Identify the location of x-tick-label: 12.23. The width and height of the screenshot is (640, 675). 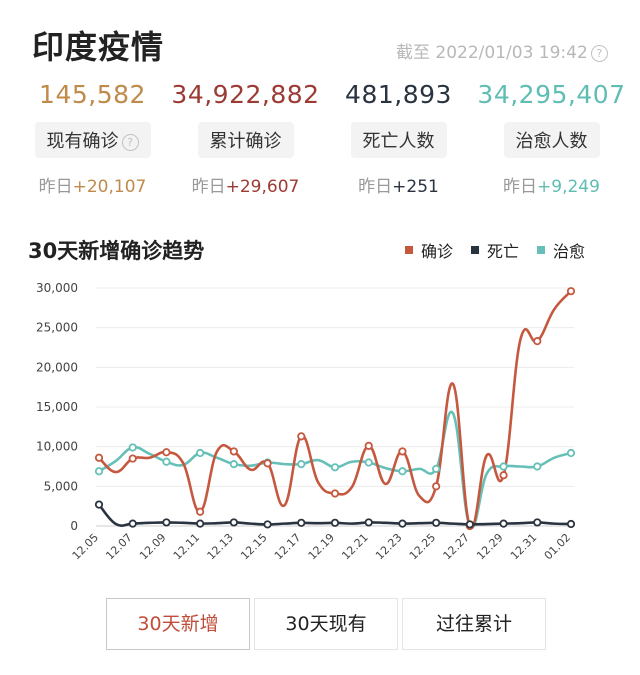
(388, 546).